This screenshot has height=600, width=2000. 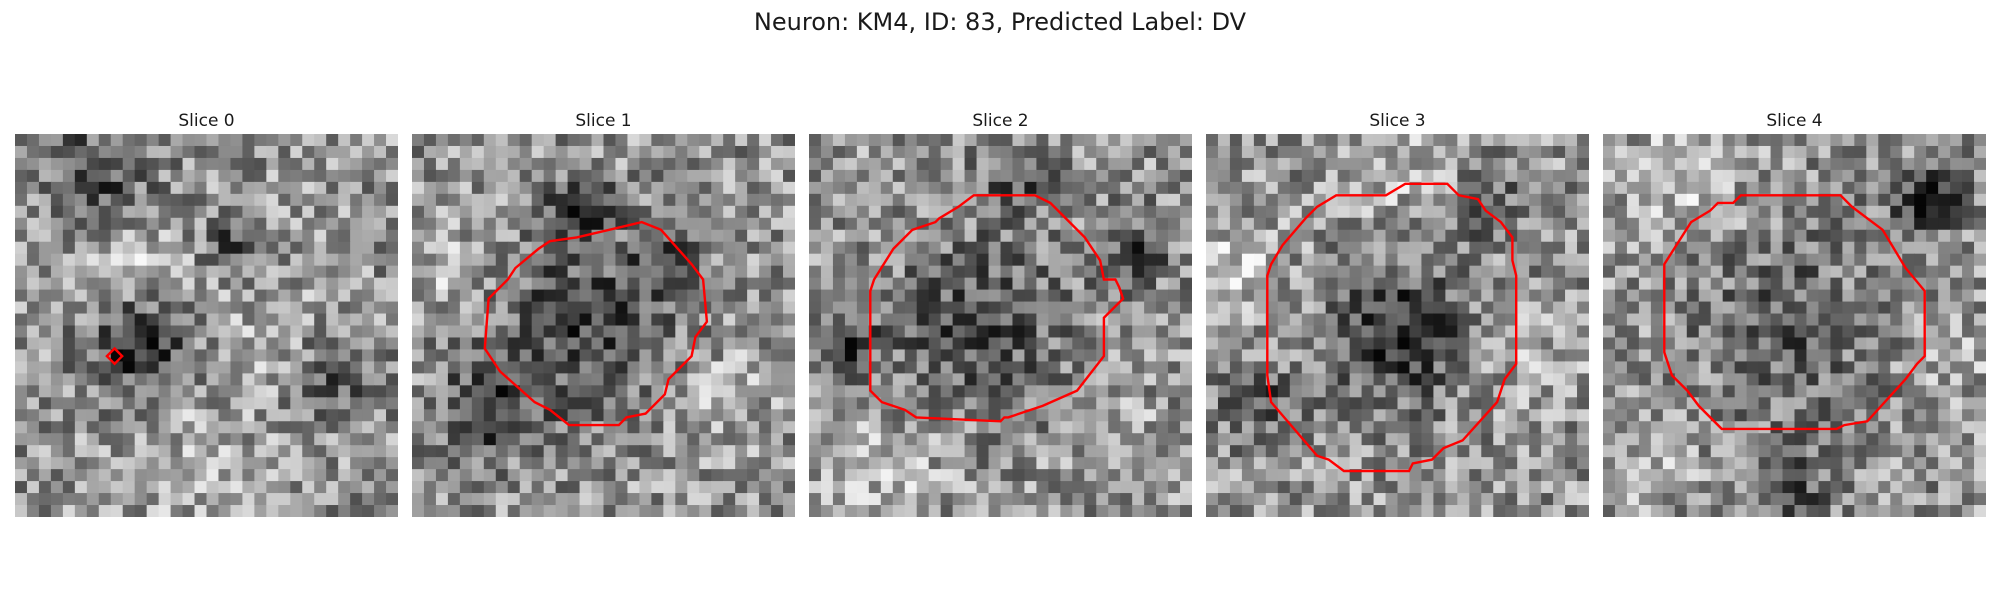 I want to click on slice-panel-3: Slice 3, so click(x=1397, y=312).